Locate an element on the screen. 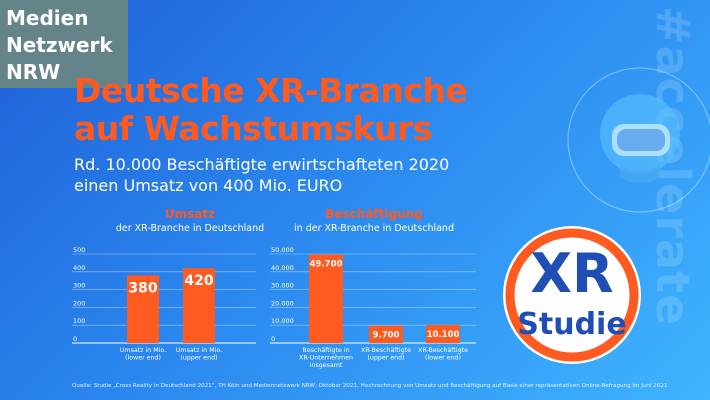 The height and width of the screenshot is (400, 710). data-label: 420 is located at coordinates (198, 281).